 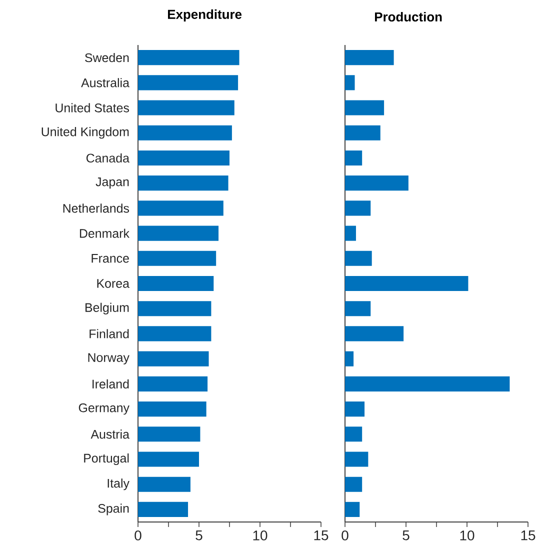 What do you see at coordinates (110, 384) in the screenshot?
I see `y-tick-label: Ireland` at bounding box center [110, 384].